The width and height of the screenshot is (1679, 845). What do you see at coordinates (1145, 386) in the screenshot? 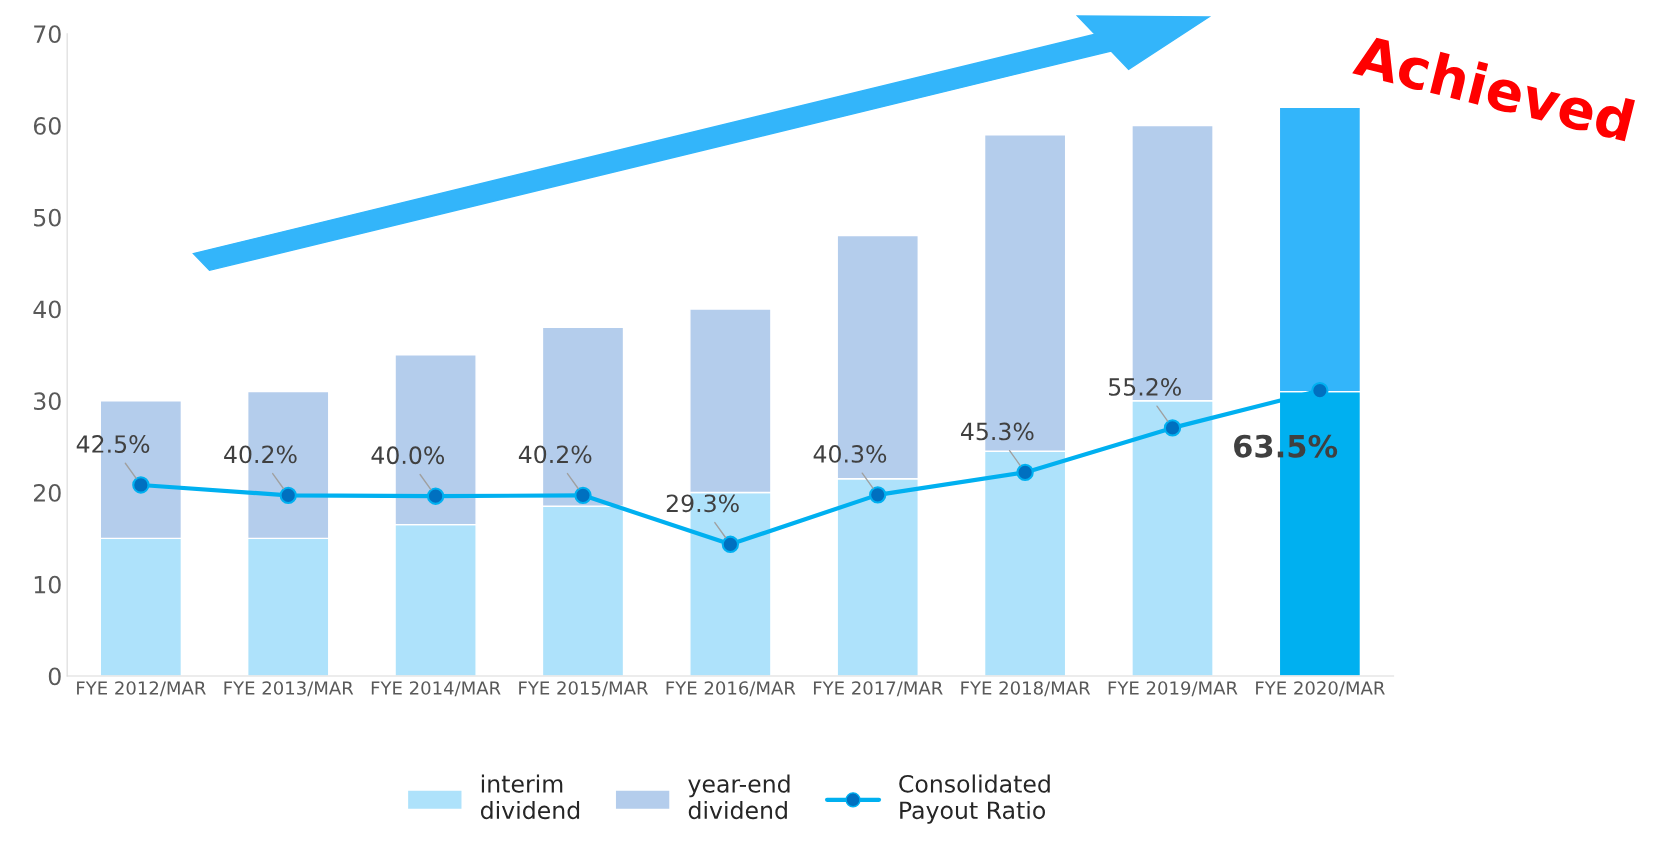
I see `data-label: 55.2%` at bounding box center [1145, 386].